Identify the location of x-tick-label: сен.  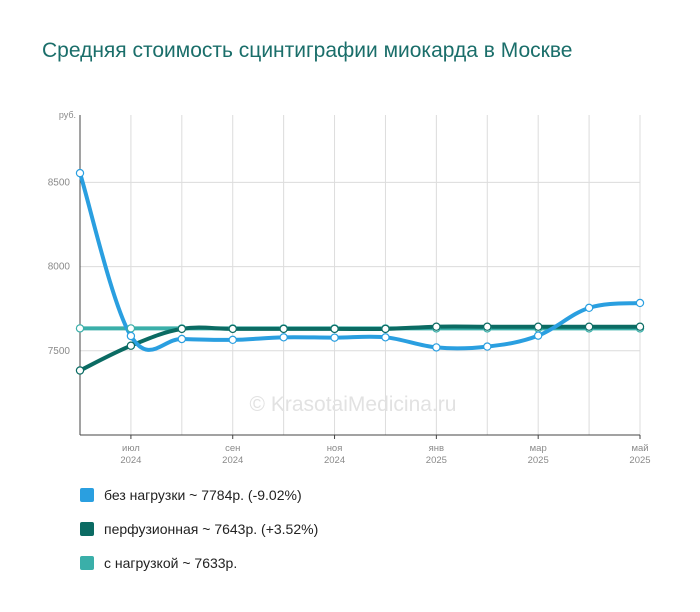
(232, 448).